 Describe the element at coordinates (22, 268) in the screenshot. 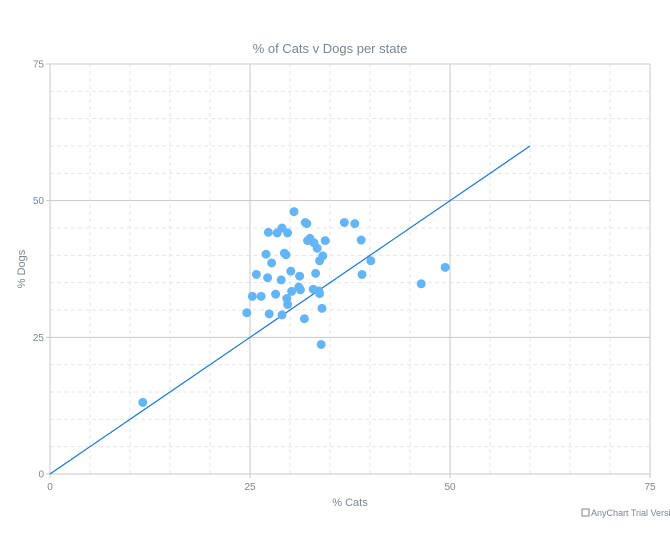

I see `y-axis-label: % Dogs` at that location.